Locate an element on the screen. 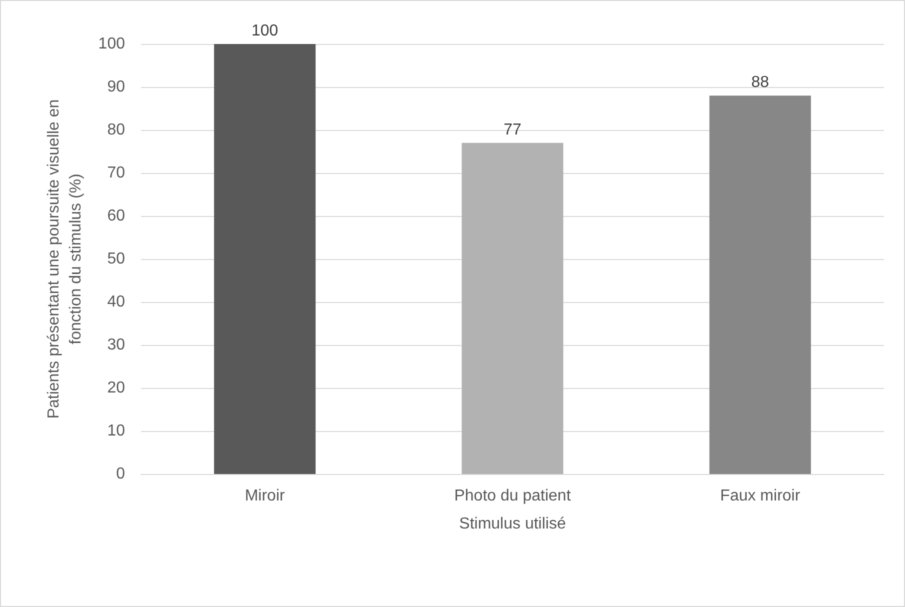 This screenshot has width=905, height=607. y-axis-title: Patients présentant une poursuite visuelle en fonction du stimulus (%) is located at coordinates (65, 259).